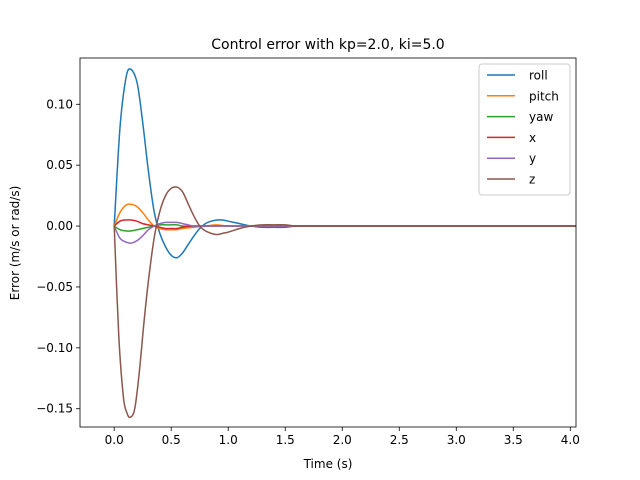  Describe the element at coordinates (513, 440) in the screenshot. I see `x-tick-label: 3.5` at that location.